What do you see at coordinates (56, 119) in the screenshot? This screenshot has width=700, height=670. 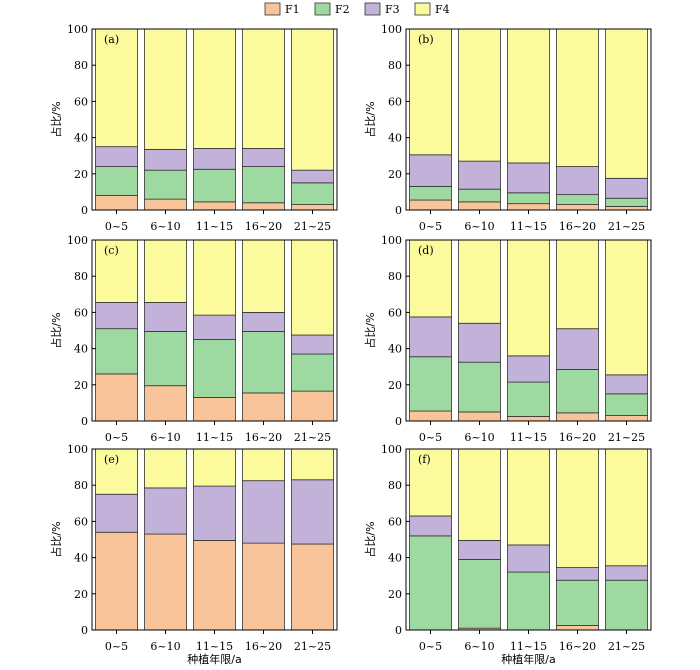 I see `y-axis-label: 占比/%` at bounding box center [56, 119].